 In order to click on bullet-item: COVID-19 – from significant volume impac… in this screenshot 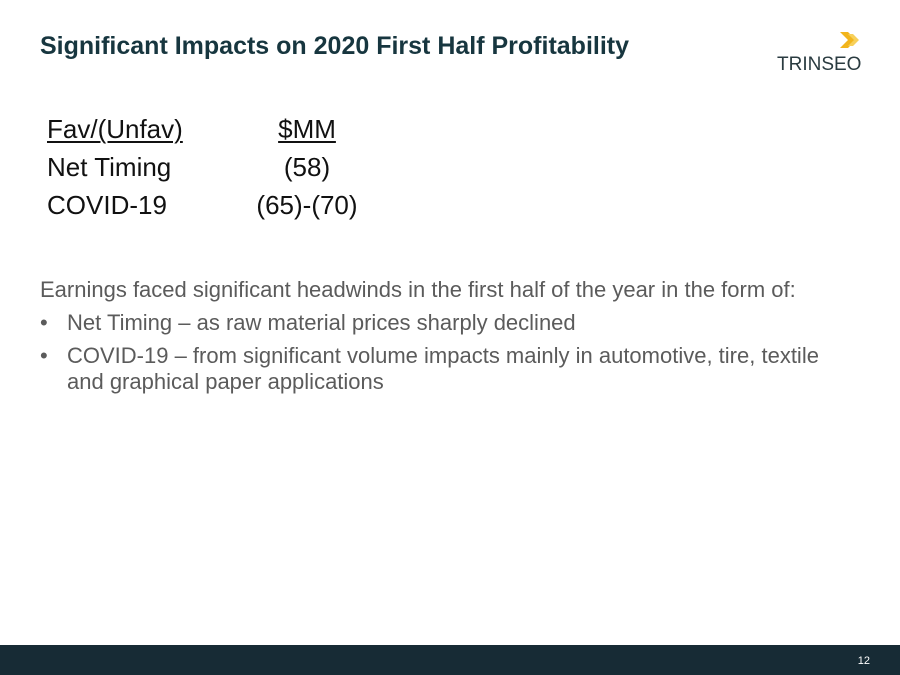, I will do `click(435, 369)`.